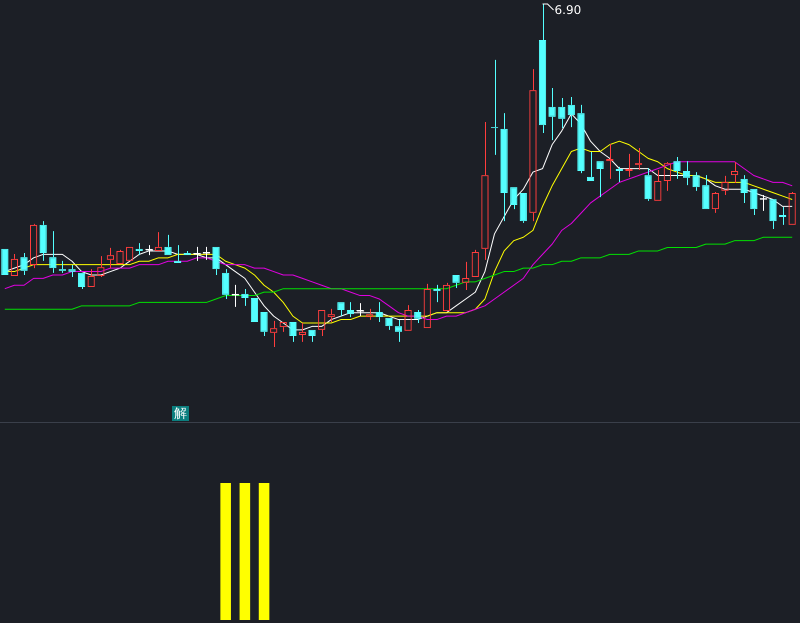  I want to click on text: 解, so click(180, 414).